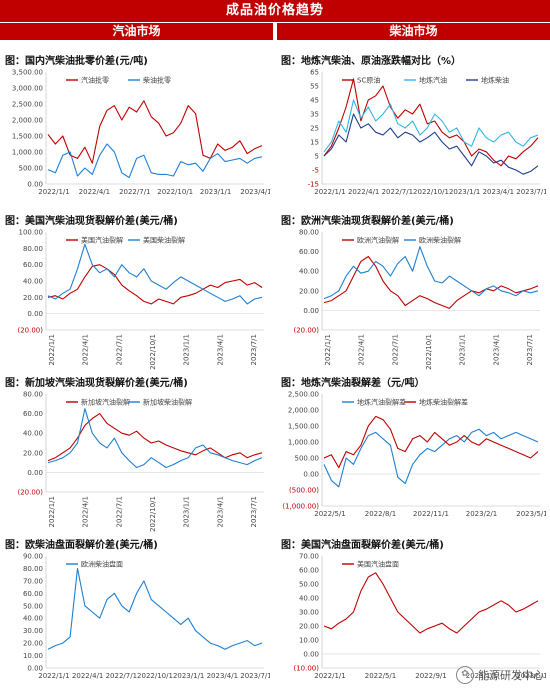 This screenshot has width=550, height=696. What do you see at coordinates (329, 514) in the screenshot?
I see `x-tick-label: 2022/5/1` at bounding box center [329, 514].